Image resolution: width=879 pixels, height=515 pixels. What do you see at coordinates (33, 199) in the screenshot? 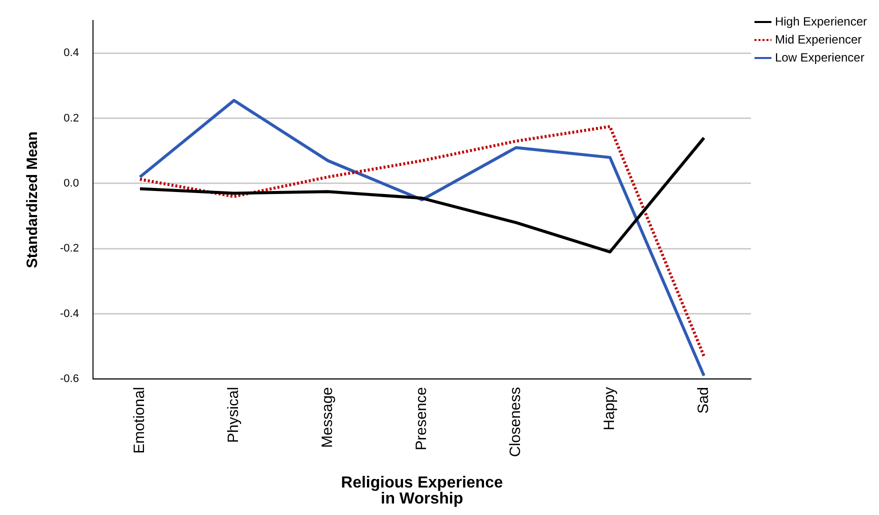
I see `y-axis-title: Standardized Mean` at bounding box center [33, 199].